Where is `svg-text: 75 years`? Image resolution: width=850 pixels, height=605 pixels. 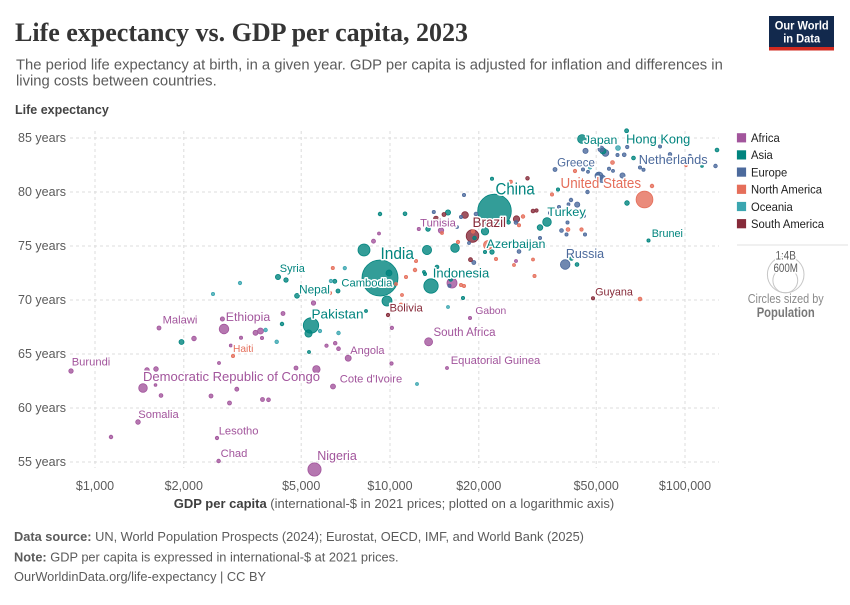
svg-text: 75 years is located at coordinates (42, 246).